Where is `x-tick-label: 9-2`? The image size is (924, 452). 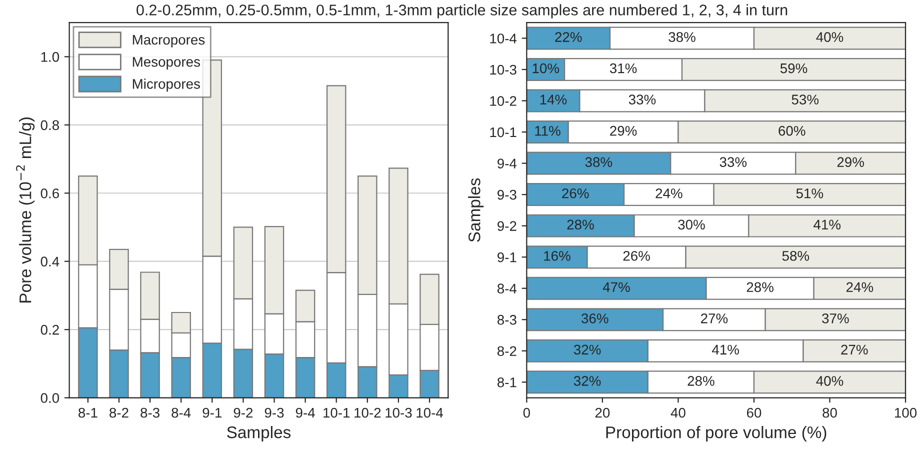
x-tick-label: 9-2 is located at coordinates (243, 413).